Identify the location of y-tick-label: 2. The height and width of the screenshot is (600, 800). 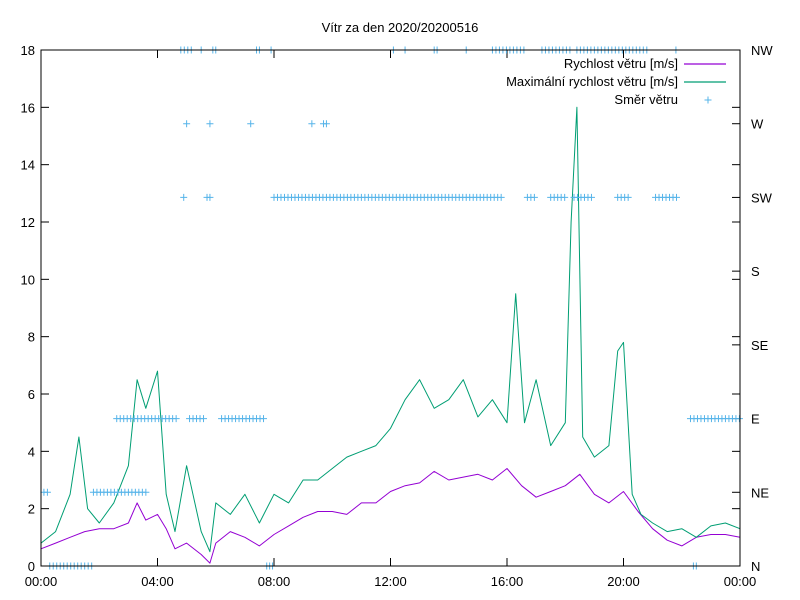
(31, 509).